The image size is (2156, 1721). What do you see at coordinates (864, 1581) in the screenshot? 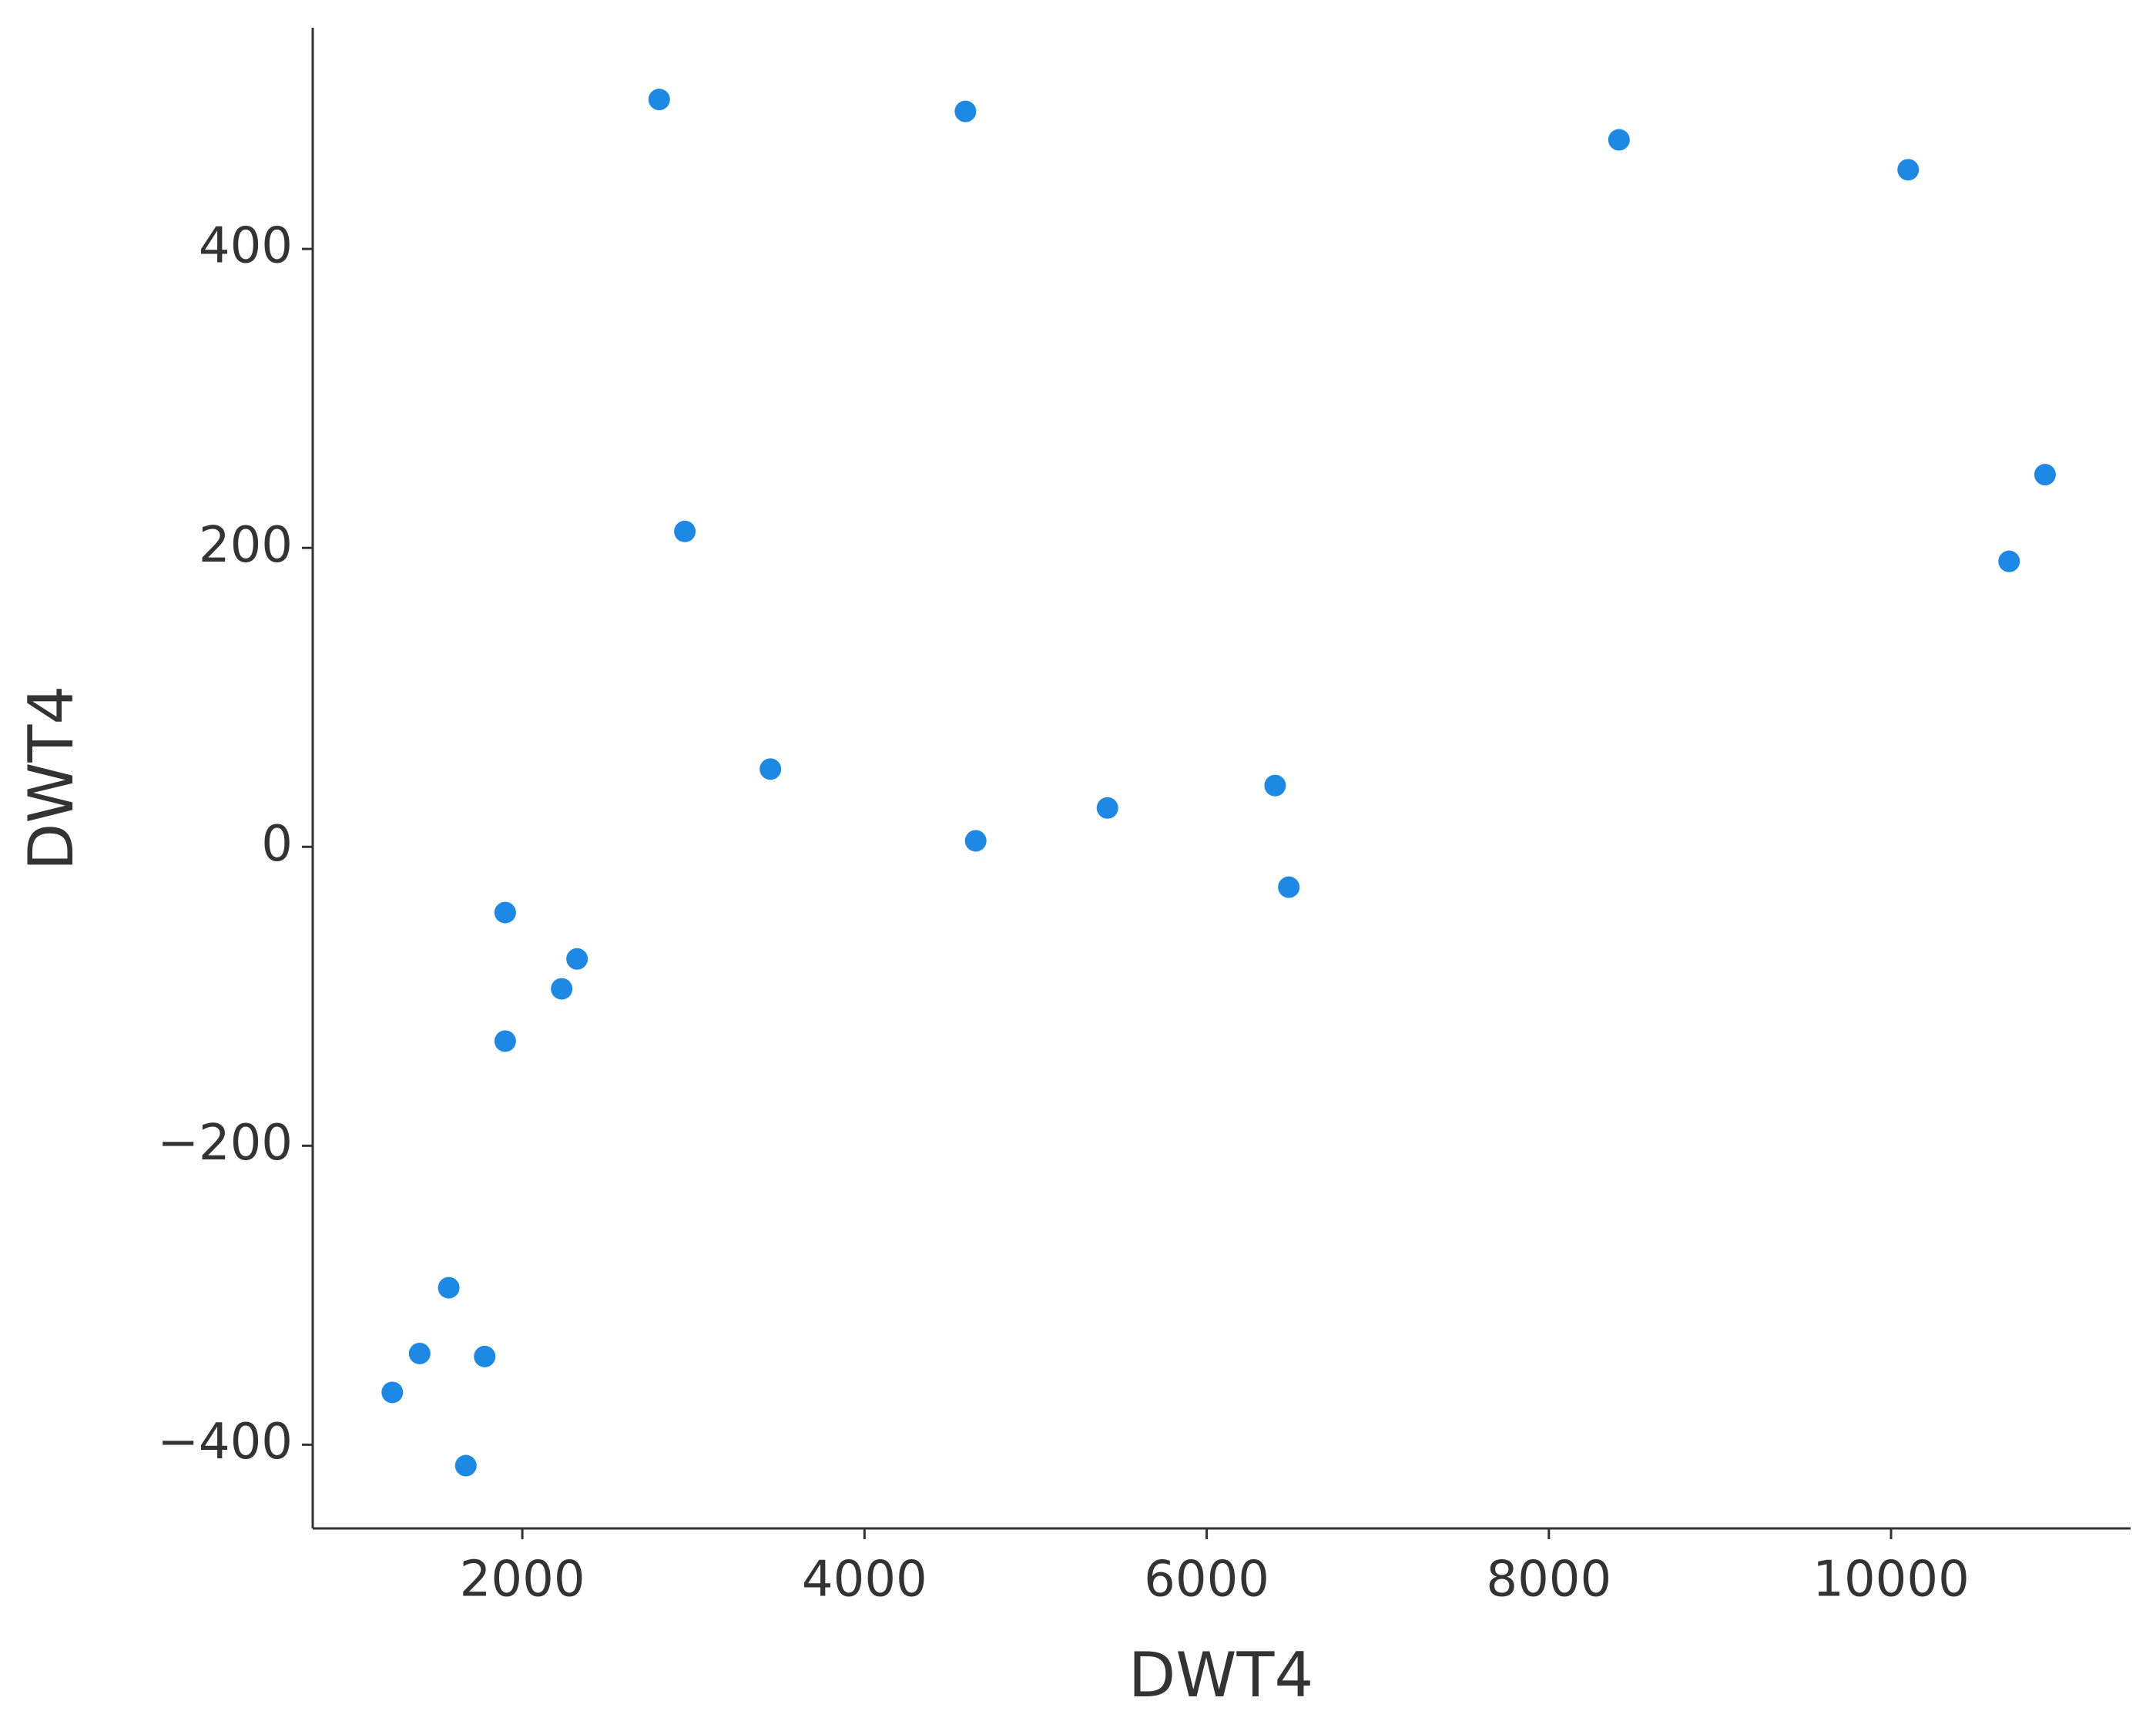
I see `x-tick-label: 4000` at bounding box center [864, 1581].